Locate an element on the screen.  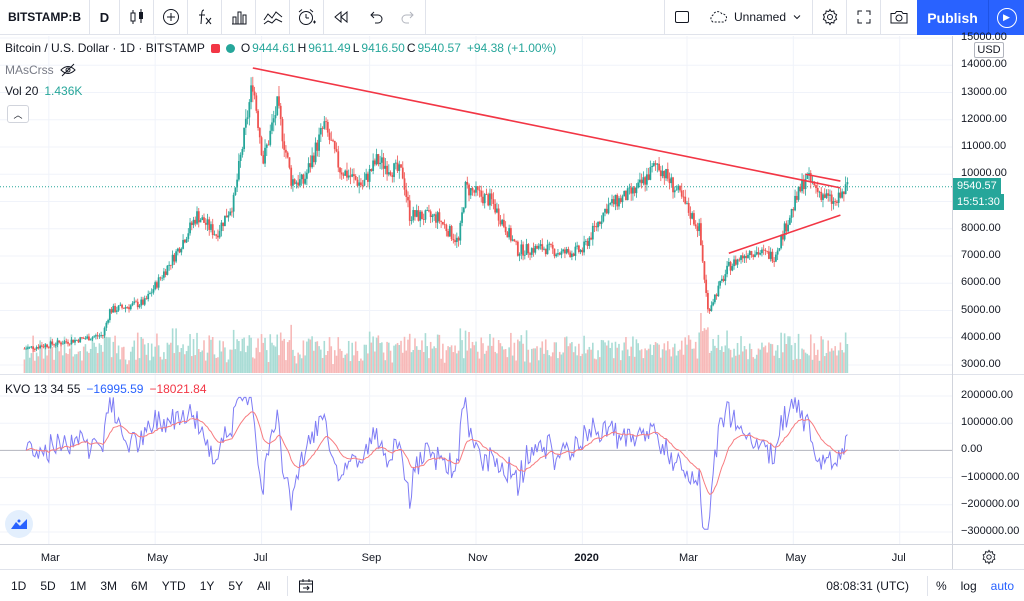
range-button-3m: 3M is located at coordinates (109, 585).